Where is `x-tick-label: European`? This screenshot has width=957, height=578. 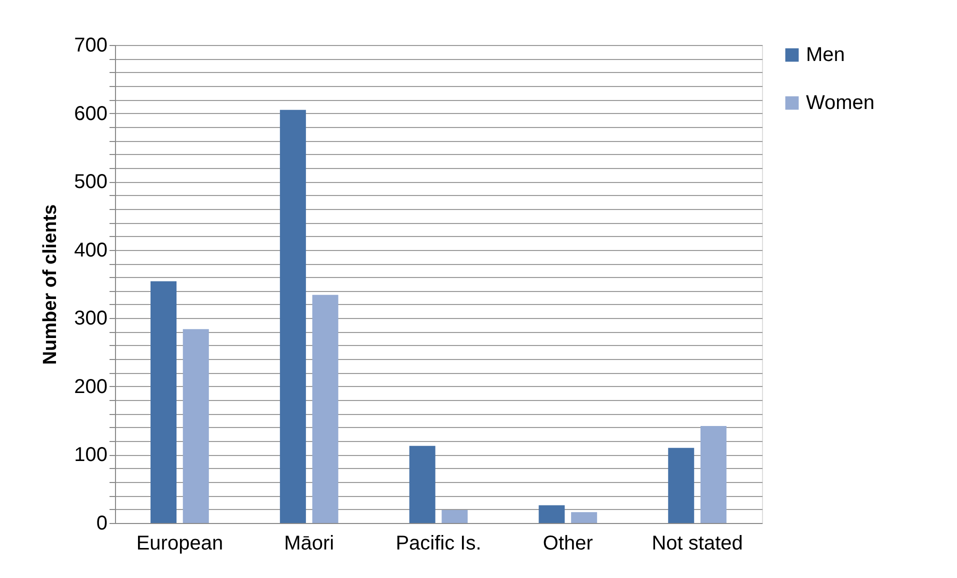
x-tick-label: European is located at coordinates (180, 543).